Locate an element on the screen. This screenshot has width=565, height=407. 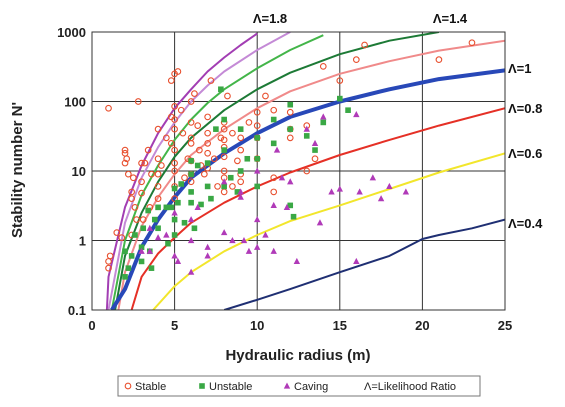
curve-label: Λ=1.8 is located at coordinates (270, 18).